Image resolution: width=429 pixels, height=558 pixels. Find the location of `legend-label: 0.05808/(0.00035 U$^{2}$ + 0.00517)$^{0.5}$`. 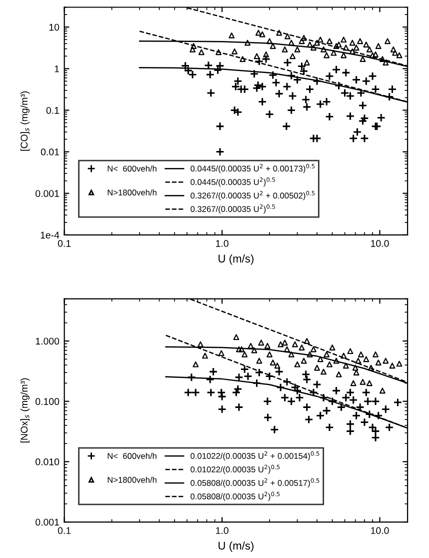

legend-label: 0.05808/(0.00035 U$^{2}$ + 0.00517)$^{0.5}$ is located at coordinates (255, 483).